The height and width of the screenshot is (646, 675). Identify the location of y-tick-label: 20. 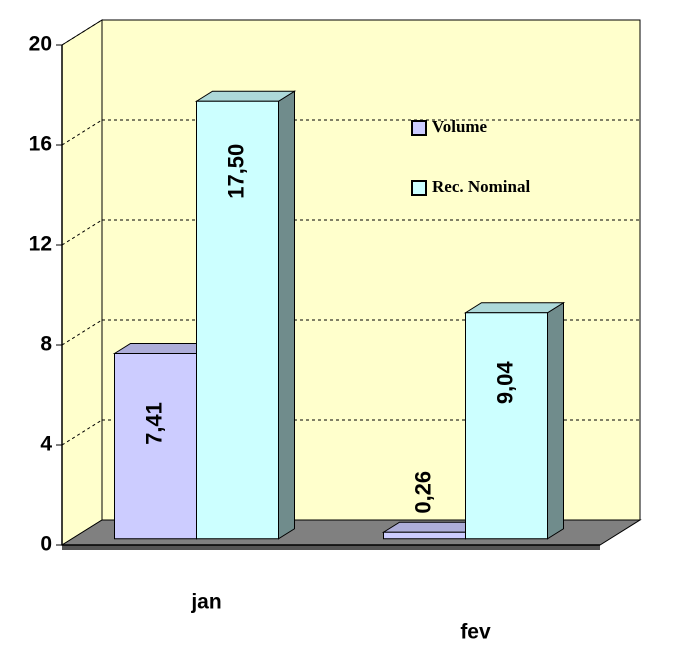
(40, 44).